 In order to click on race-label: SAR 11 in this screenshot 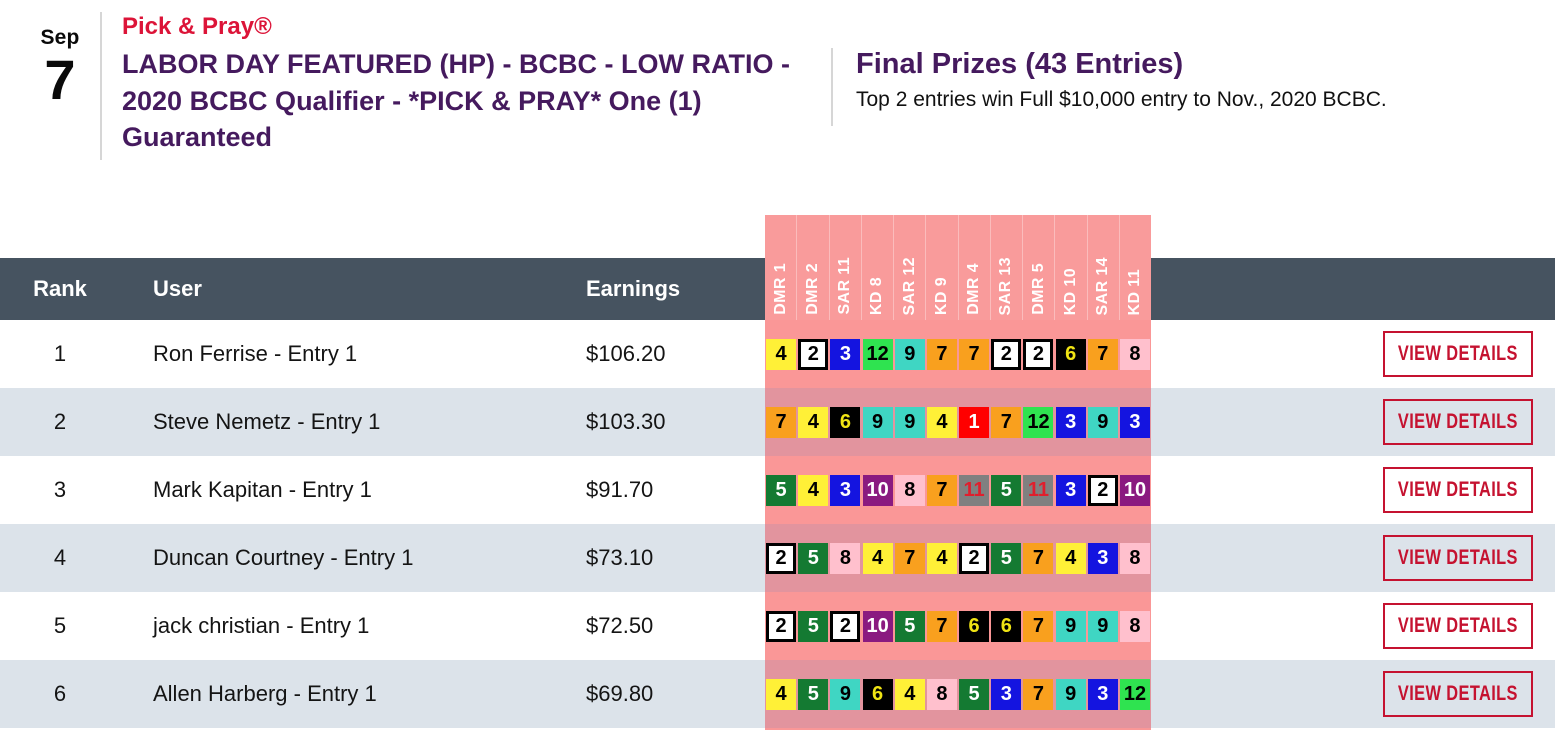, I will do `click(845, 286)`.